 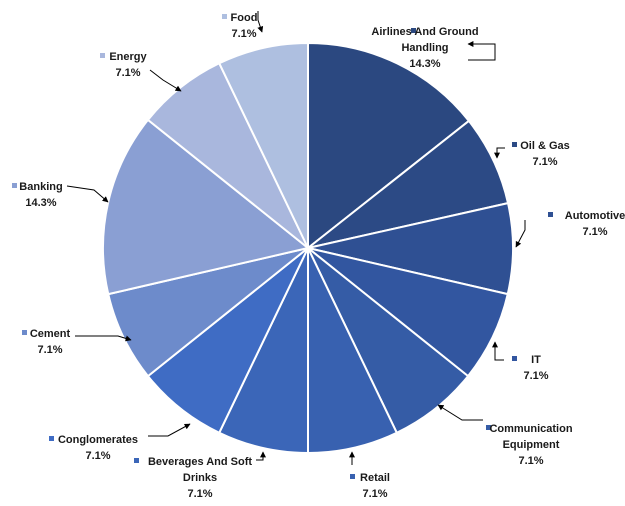 I want to click on data-label-percent-energy: 7.1%, so click(x=127, y=73).